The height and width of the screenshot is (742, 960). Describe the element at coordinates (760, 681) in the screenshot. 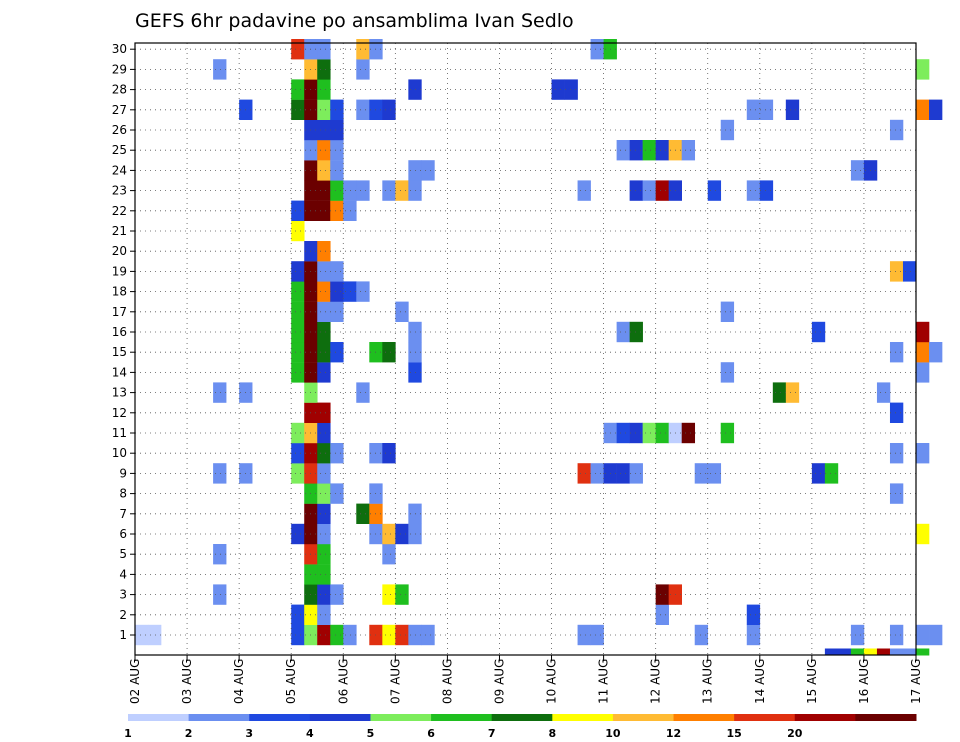

I see `x-tick-label: 14 AUG` at that location.